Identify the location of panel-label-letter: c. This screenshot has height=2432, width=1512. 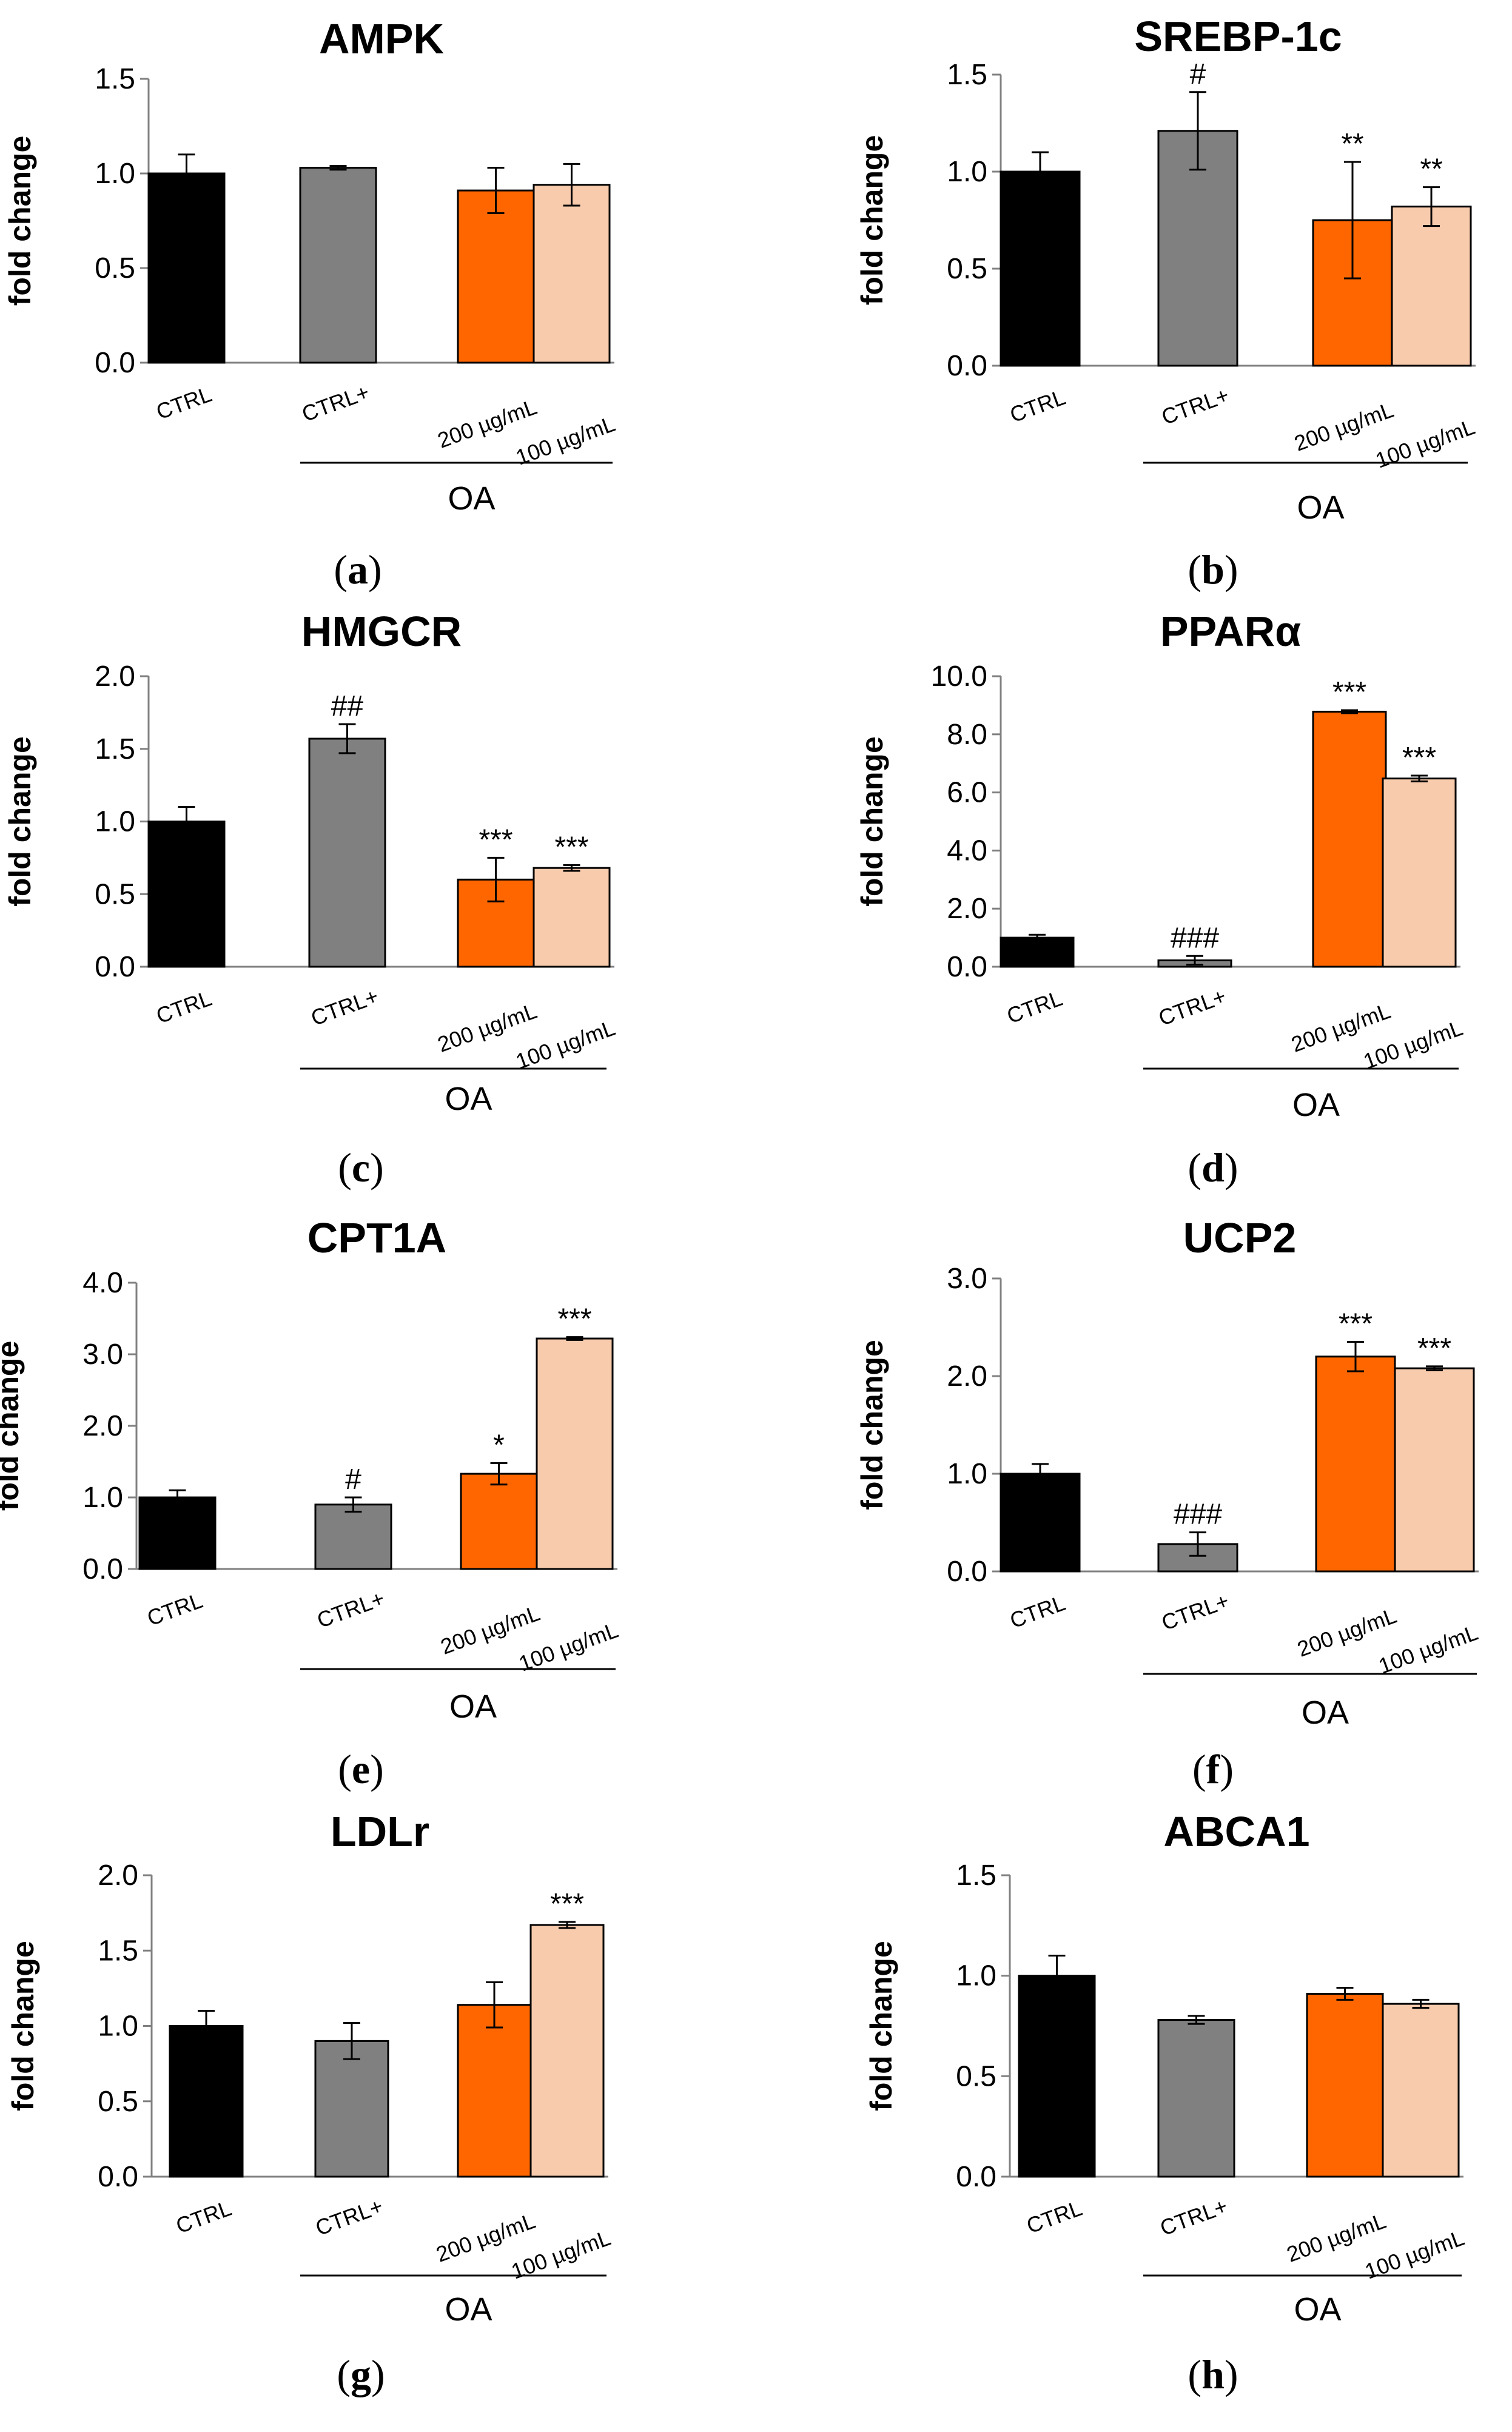
(361, 1167).